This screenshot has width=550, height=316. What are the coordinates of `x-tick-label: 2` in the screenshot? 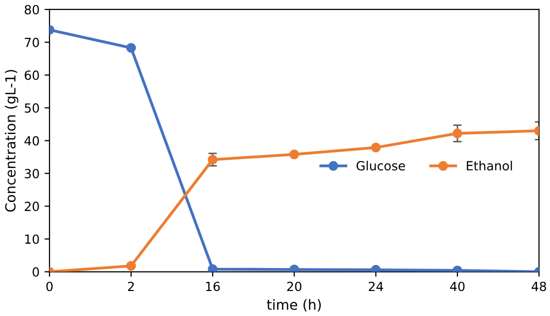 It's located at (131, 286).